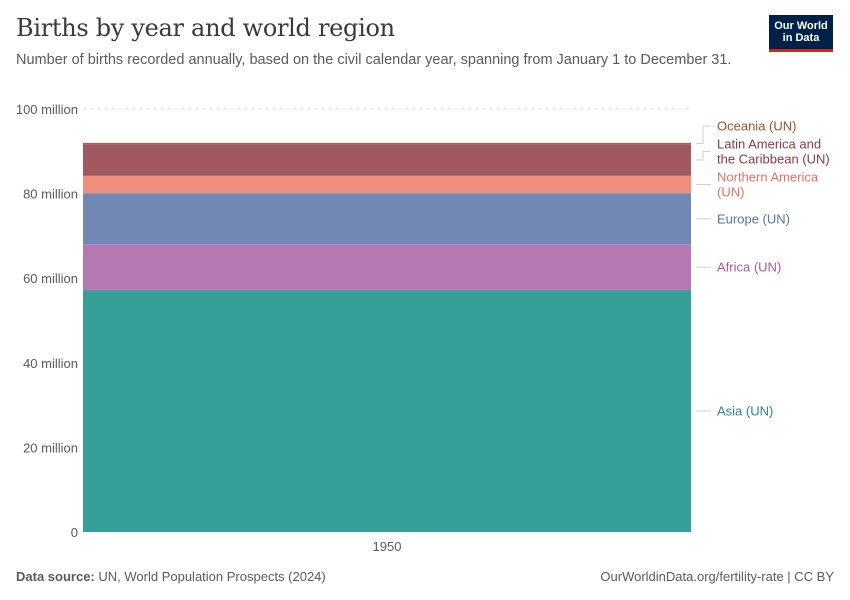 The image size is (850, 600). What do you see at coordinates (730, 192) in the screenshot?
I see `series-label: (UN)` at bounding box center [730, 192].